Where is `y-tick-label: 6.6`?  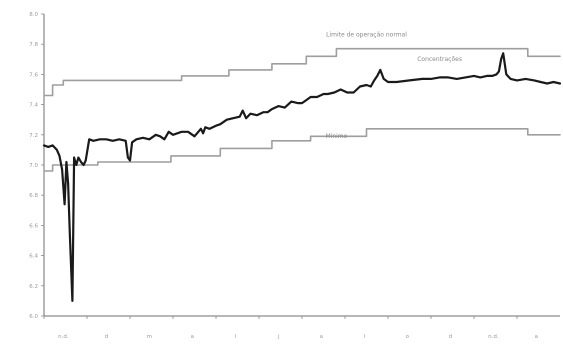 y-tick-label: 6.6 is located at coordinates (33, 226).